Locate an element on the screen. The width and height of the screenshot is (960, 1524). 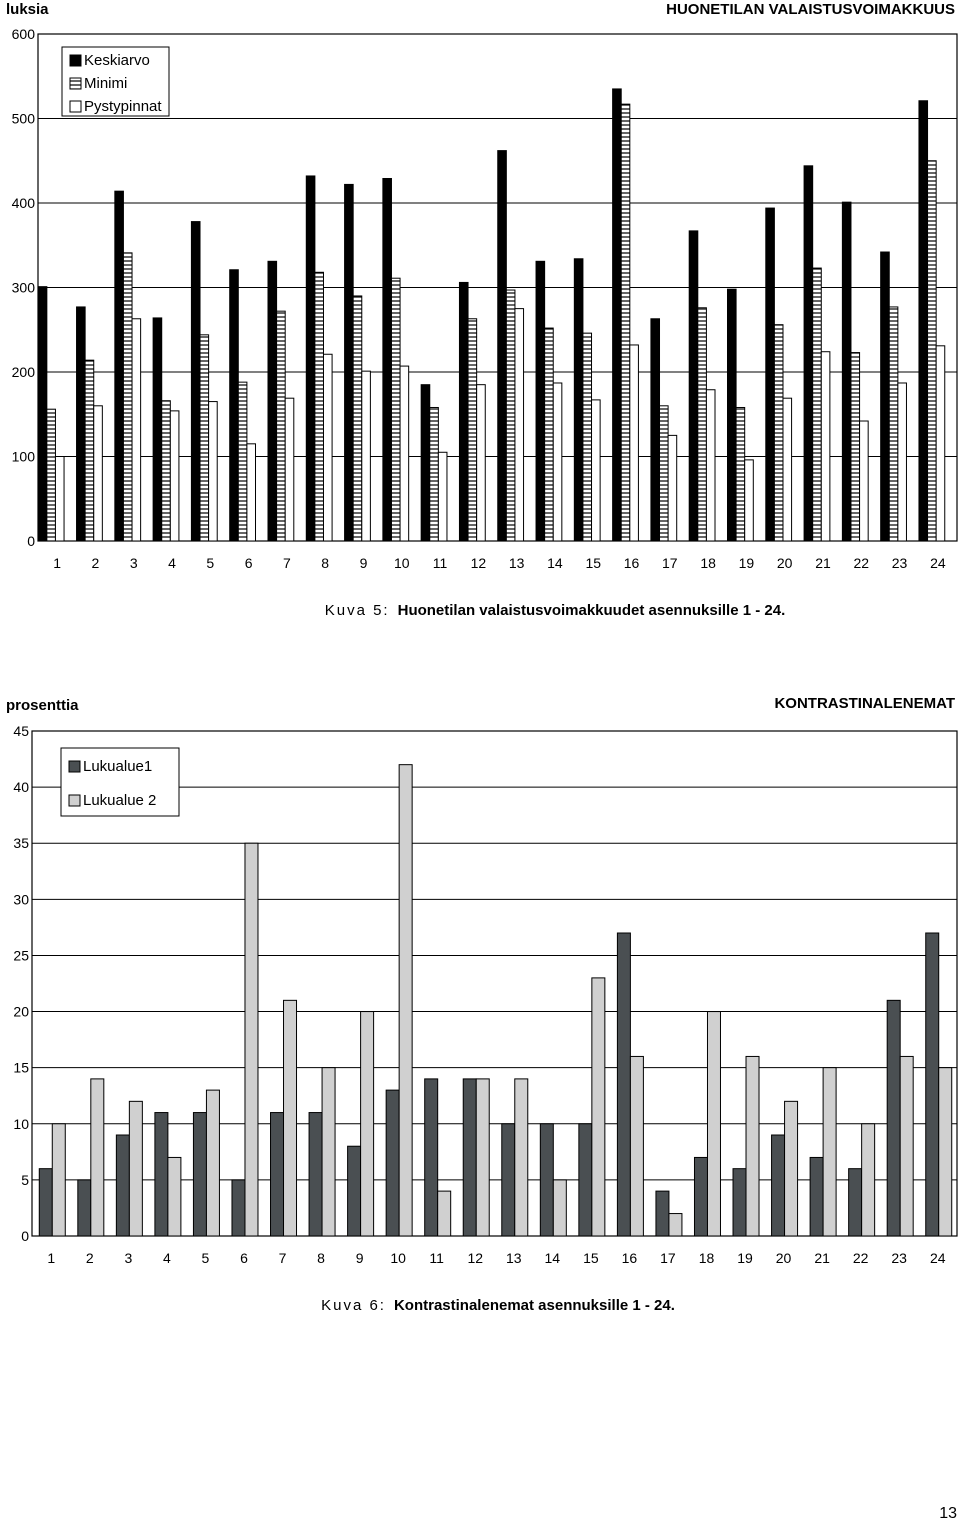
chart1-xtick: 5 is located at coordinates (210, 563).